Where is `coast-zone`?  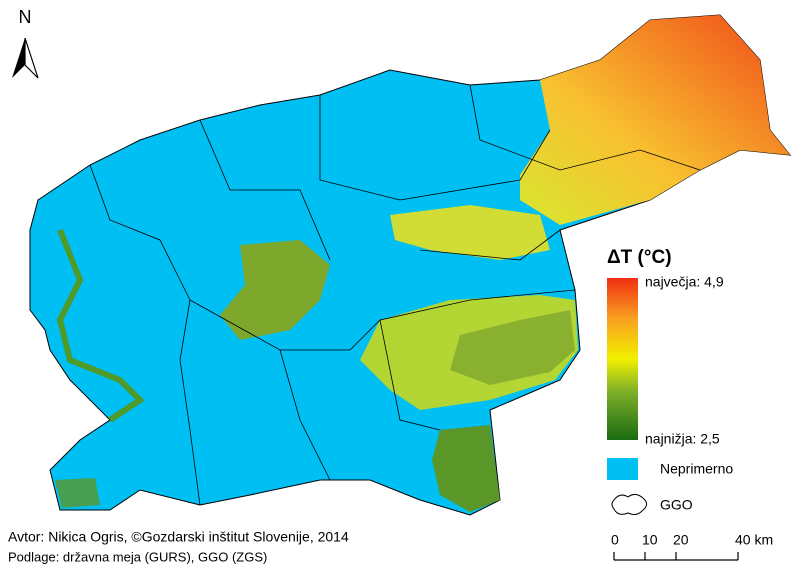 coast-zone is located at coordinates (100, 325).